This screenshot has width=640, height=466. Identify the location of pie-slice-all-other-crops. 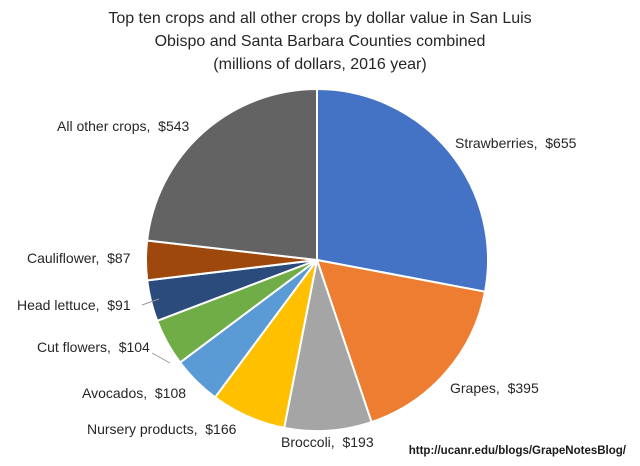
(232, 174).